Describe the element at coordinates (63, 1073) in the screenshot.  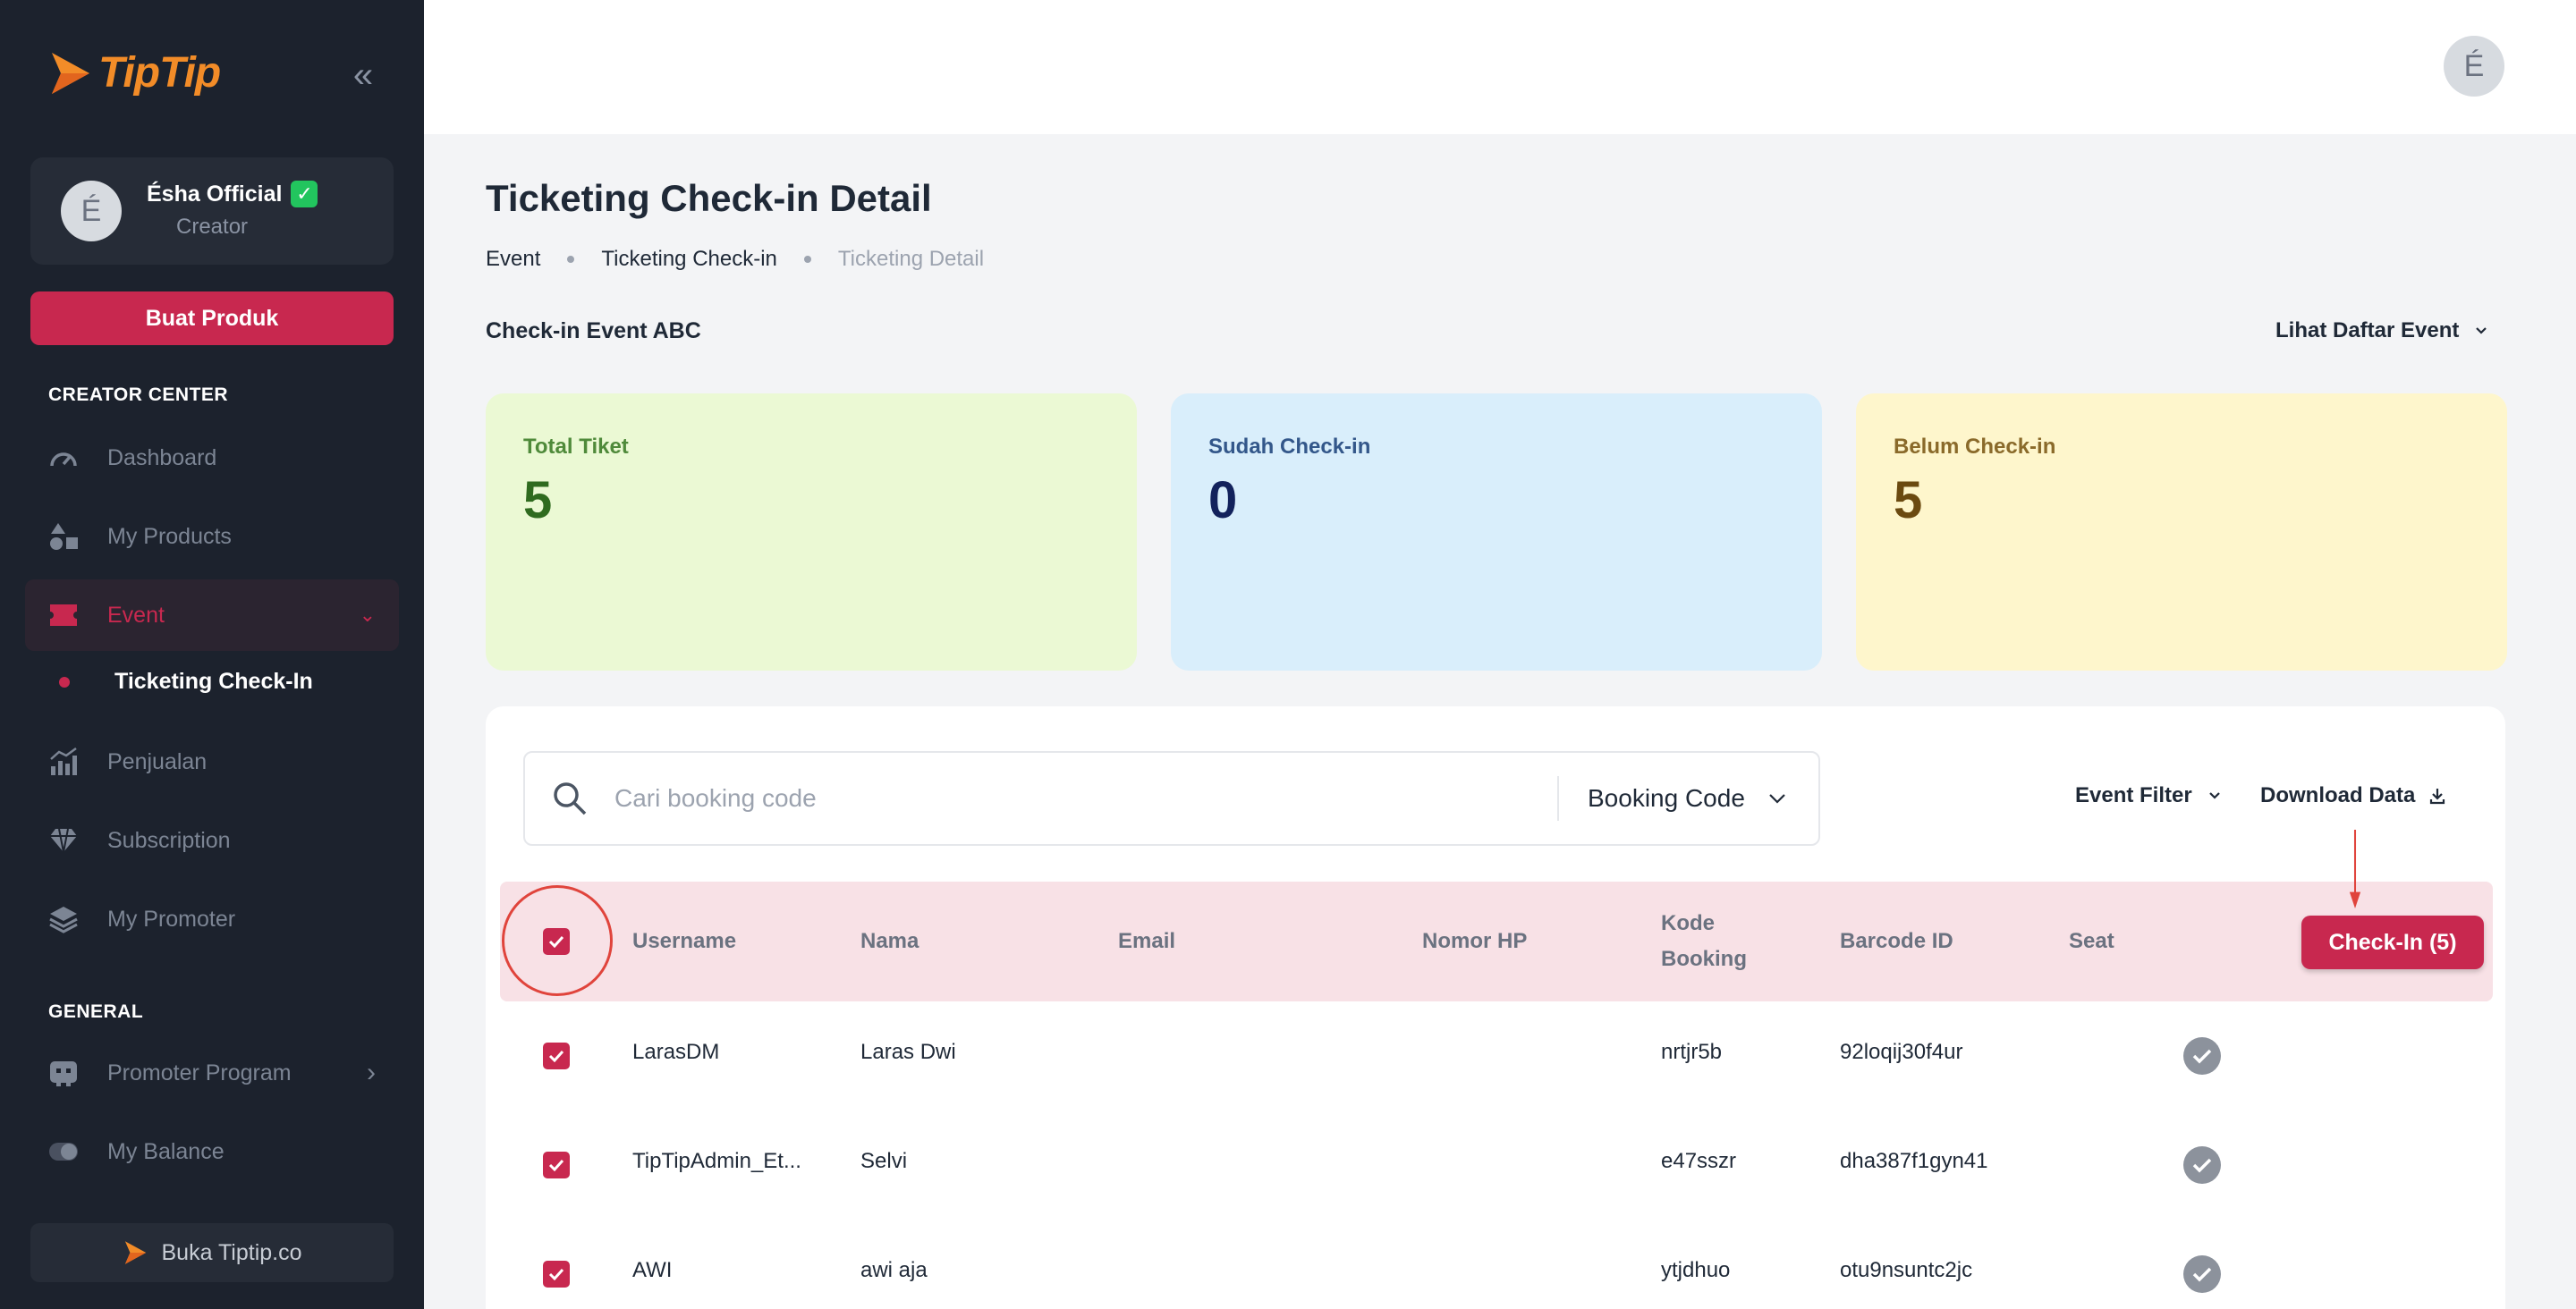
I see `robot-icon` at that location.